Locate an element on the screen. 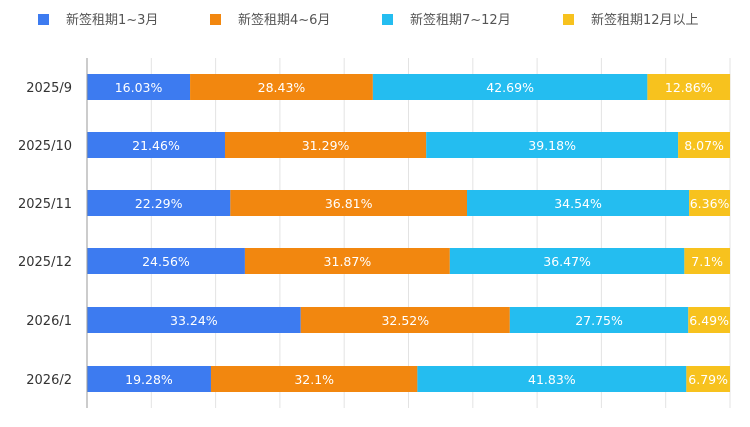  category-label: 2025/10 is located at coordinates (45, 146).